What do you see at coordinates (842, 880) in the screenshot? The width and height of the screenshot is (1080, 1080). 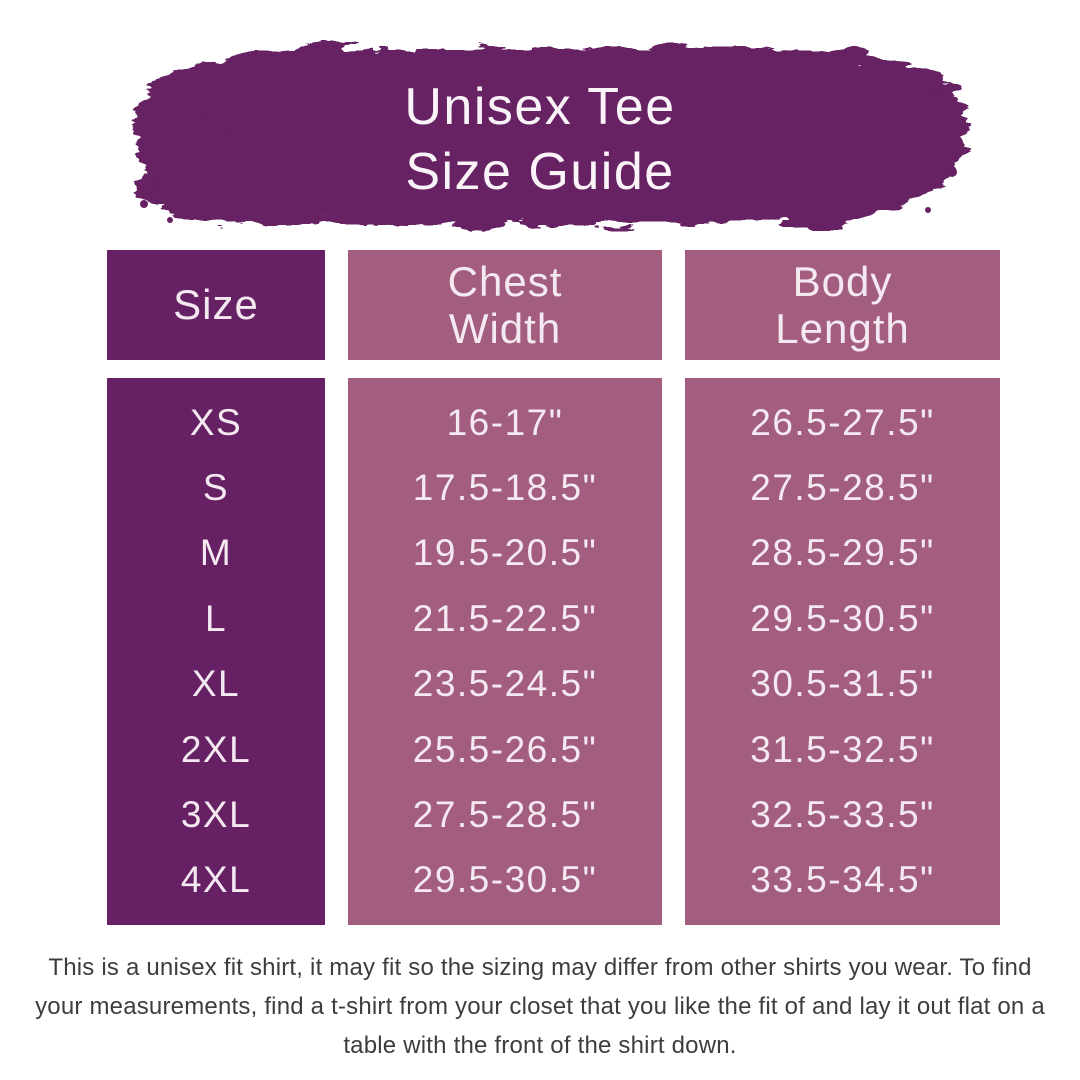 I see `body-length-cell: 33.5-34.5"` at bounding box center [842, 880].